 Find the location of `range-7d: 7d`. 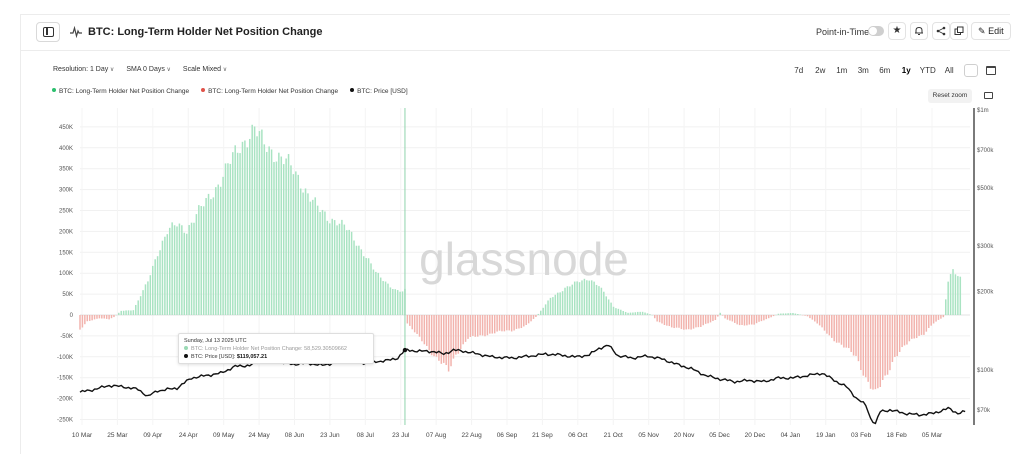

range-7d: 7d is located at coordinates (799, 70).